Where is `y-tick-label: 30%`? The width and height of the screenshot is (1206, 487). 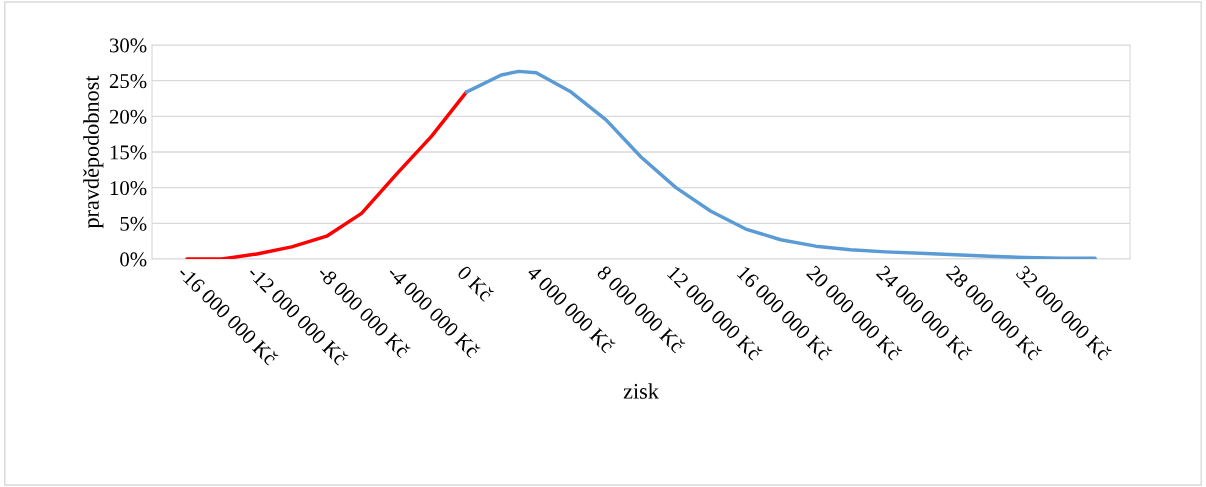 y-tick-label: 30% is located at coordinates (128, 45).